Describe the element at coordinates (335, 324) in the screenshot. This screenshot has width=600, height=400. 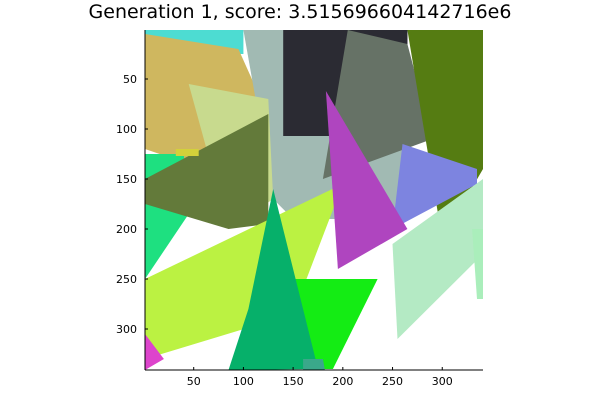
I see `shape-bright-green` at that location.